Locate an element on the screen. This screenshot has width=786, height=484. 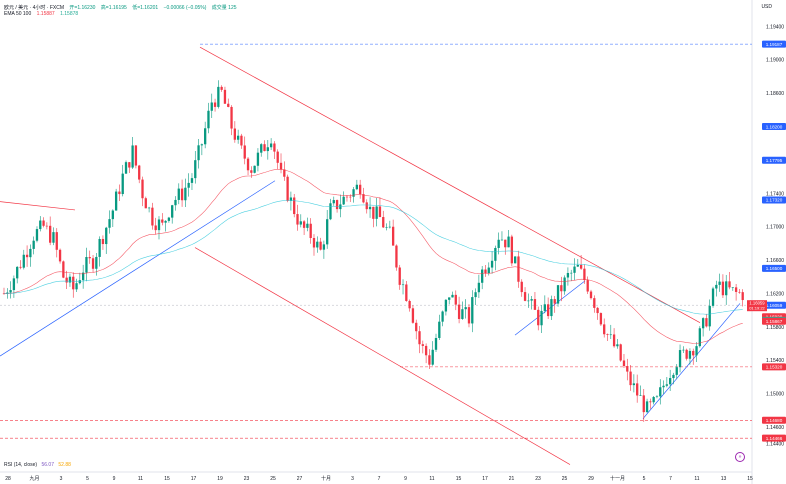
price-label-text: 1.15320 is located at coordinates (774, 367).